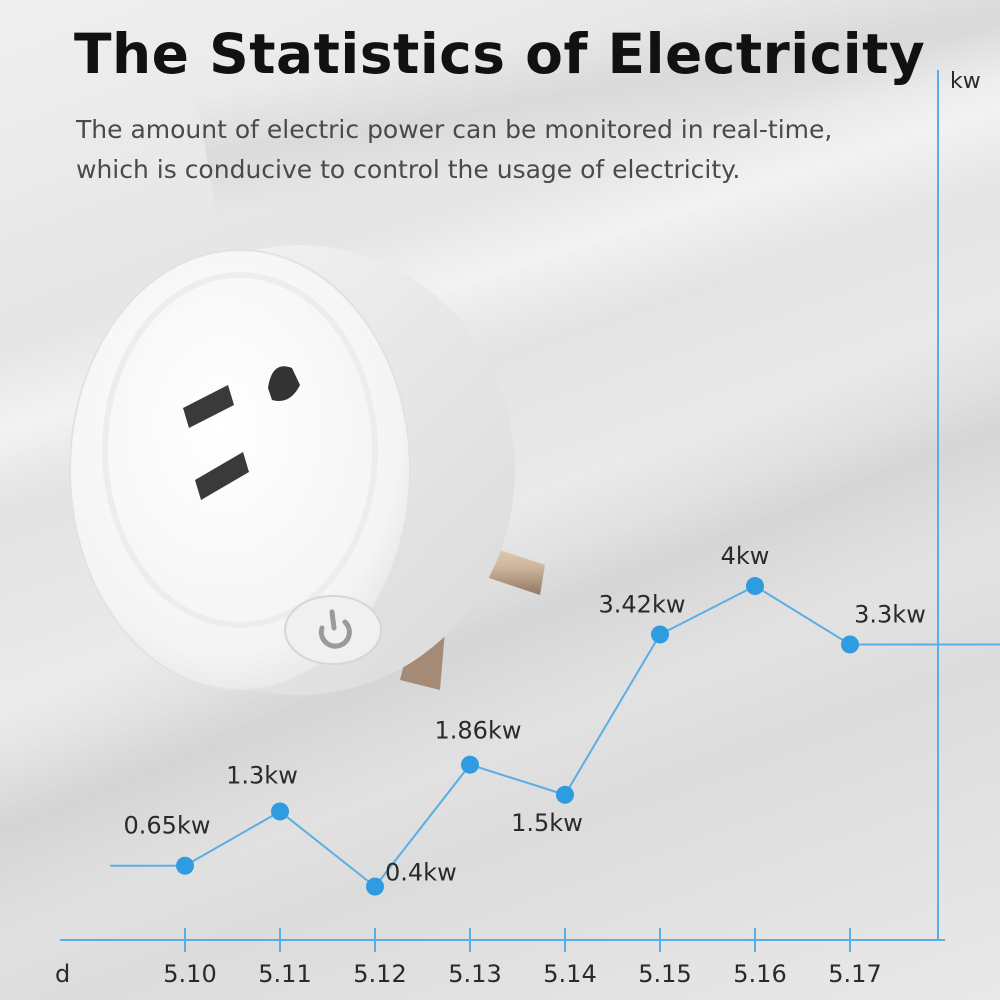  I want to click on y-axis-label: kw, so click(965, 81).